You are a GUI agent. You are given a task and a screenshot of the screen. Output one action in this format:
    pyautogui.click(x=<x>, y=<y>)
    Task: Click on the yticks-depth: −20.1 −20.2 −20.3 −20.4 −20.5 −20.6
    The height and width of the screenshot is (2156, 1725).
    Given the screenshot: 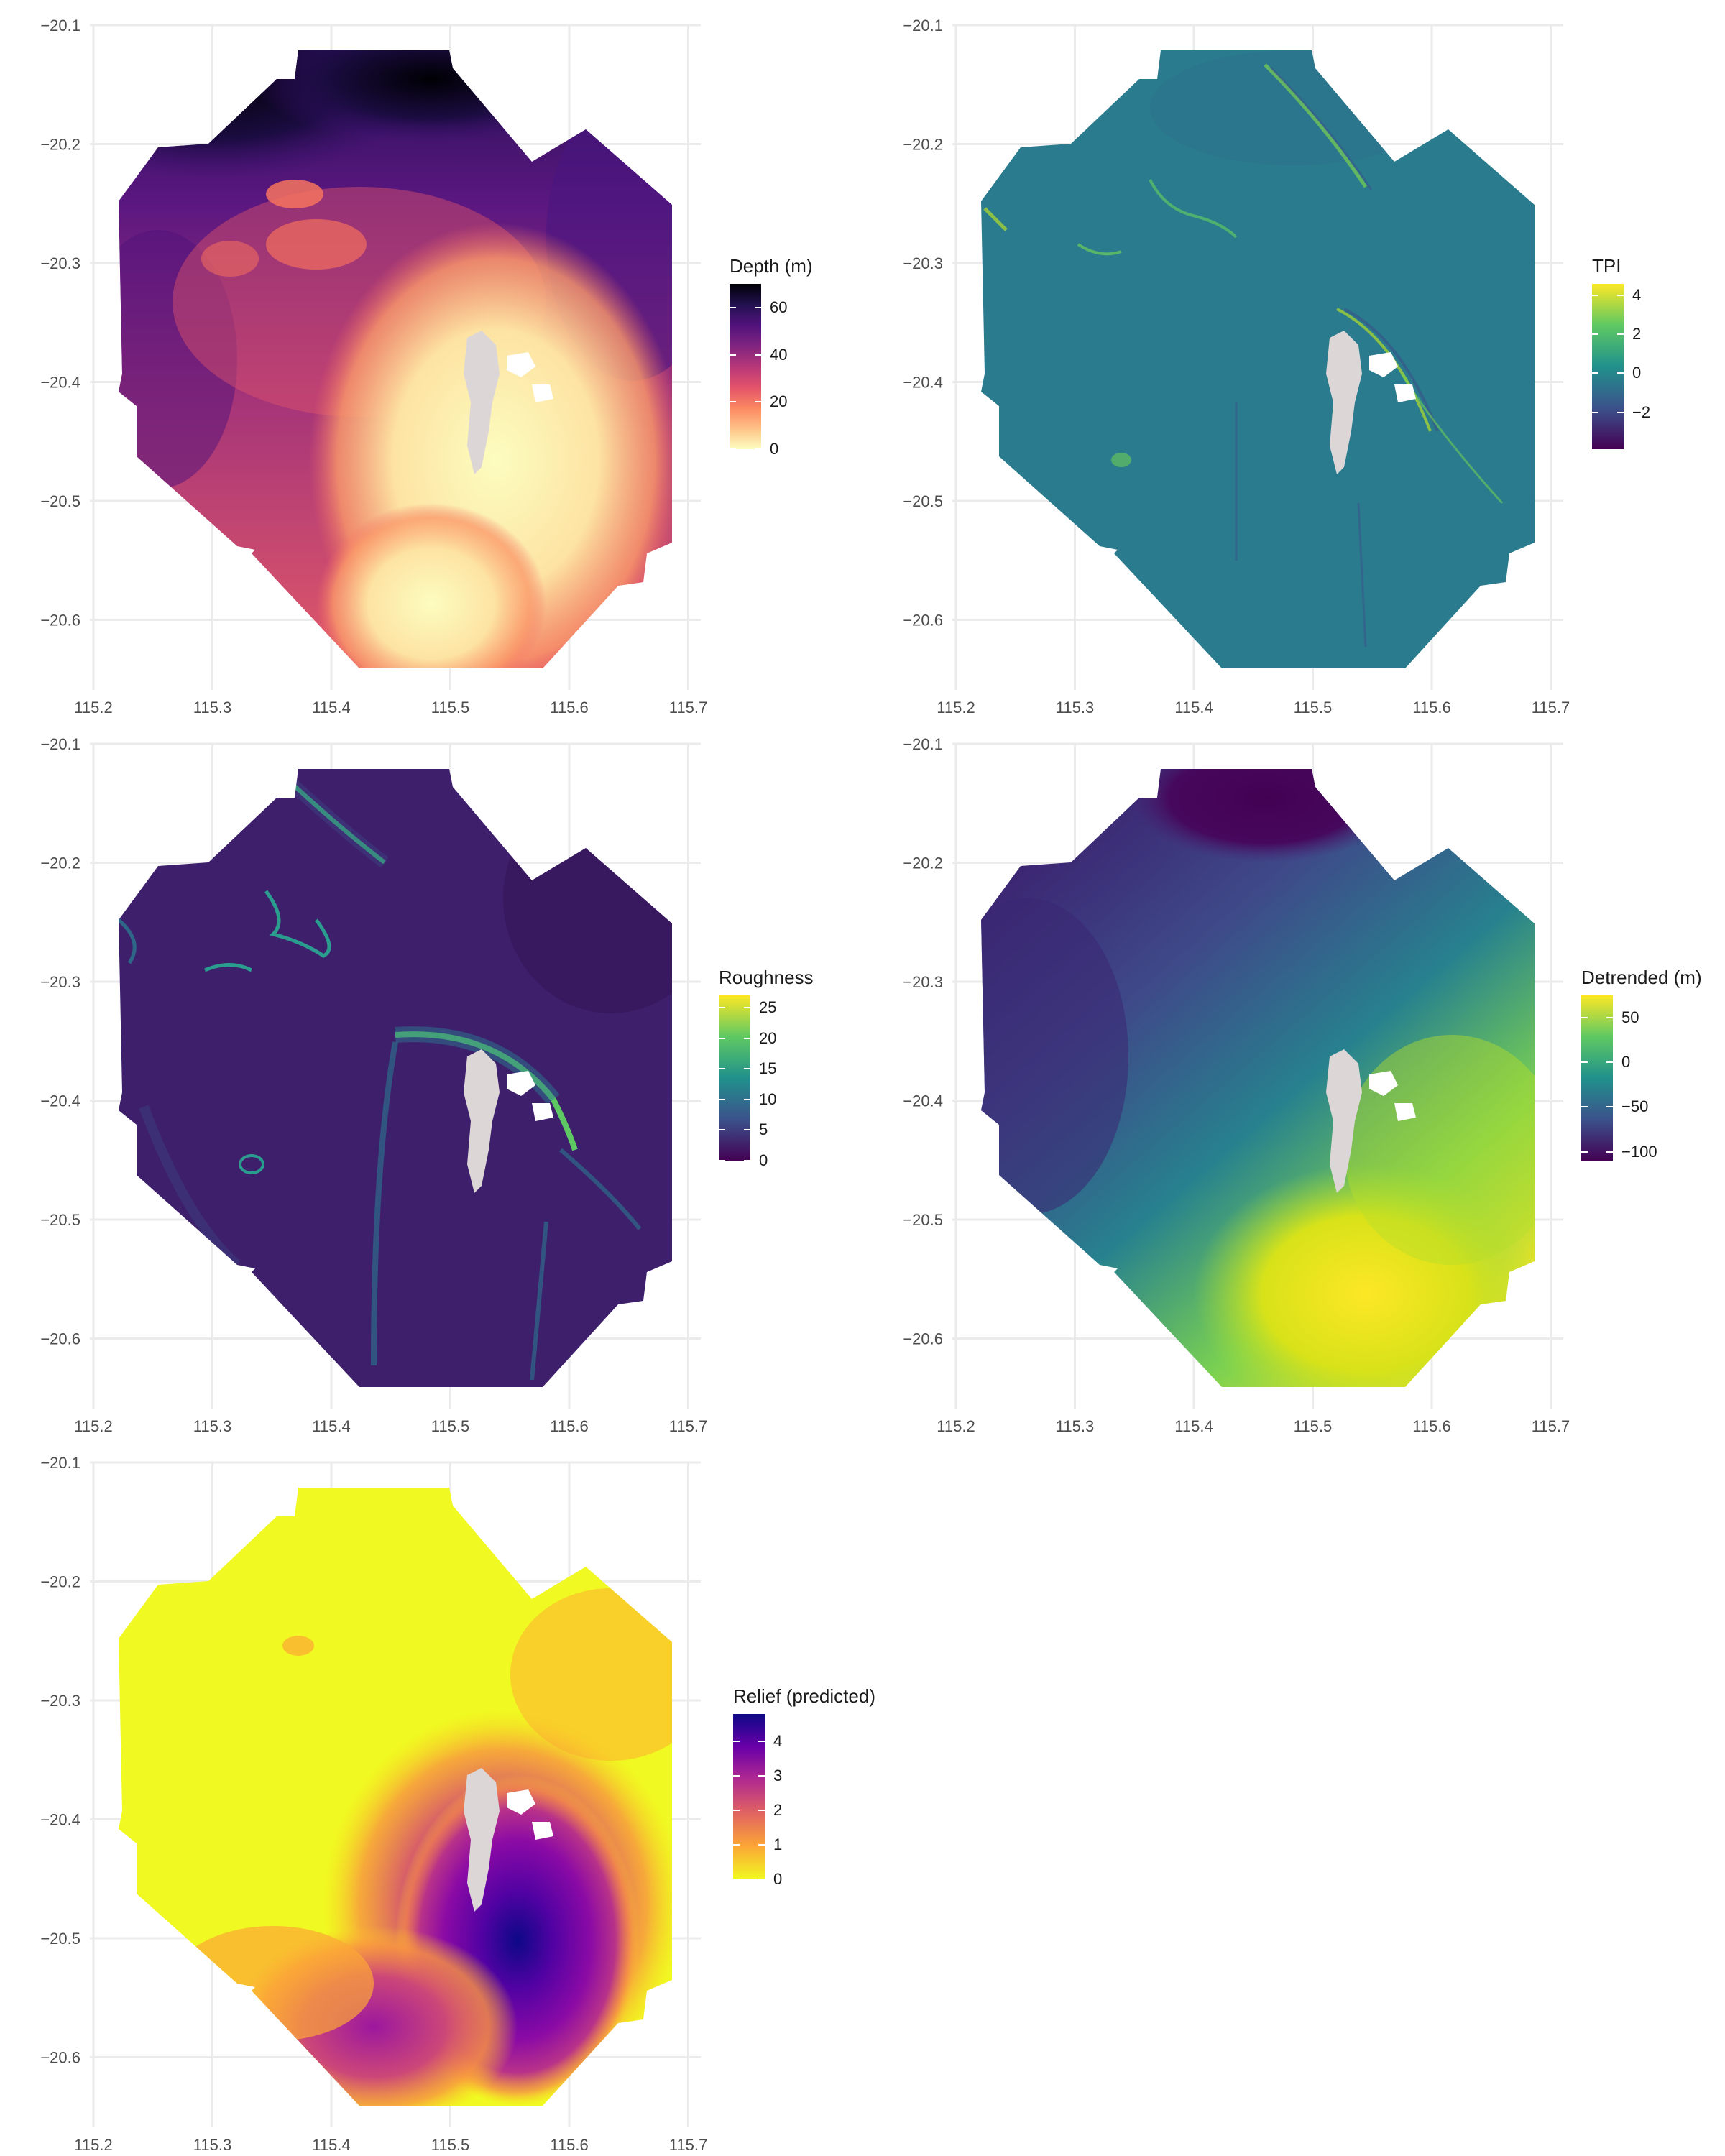 What is the action you would take?
    pyautogui.click(x=60, y=323)
    